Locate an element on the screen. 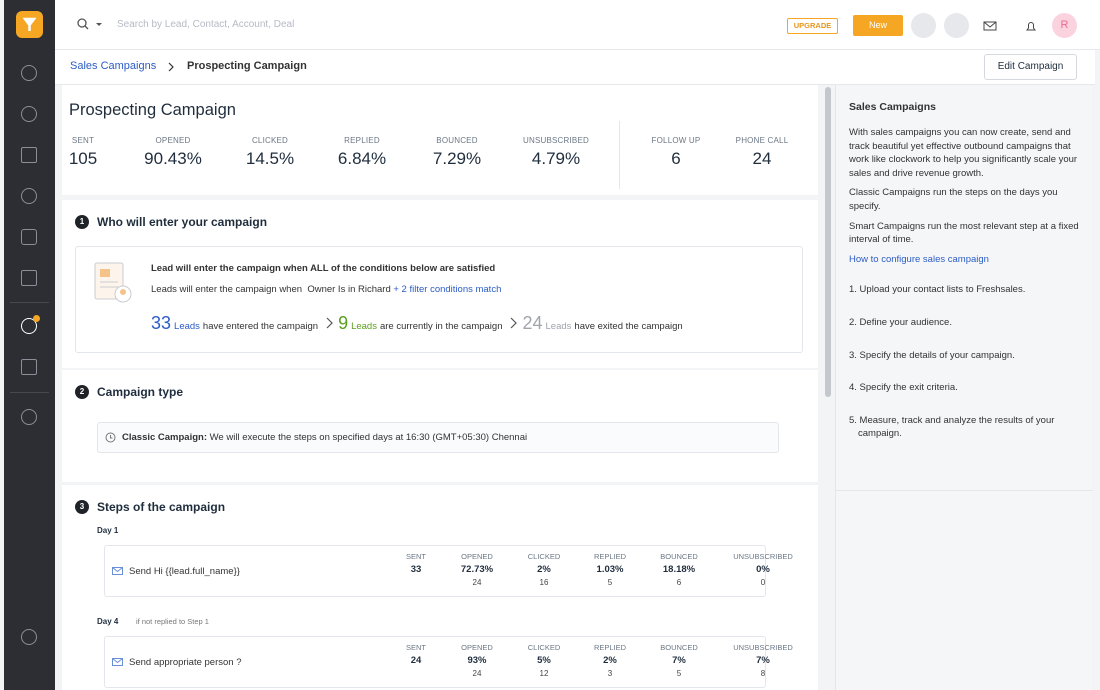  step-stat-label: CLICKED is located at coordinates (544, 556).